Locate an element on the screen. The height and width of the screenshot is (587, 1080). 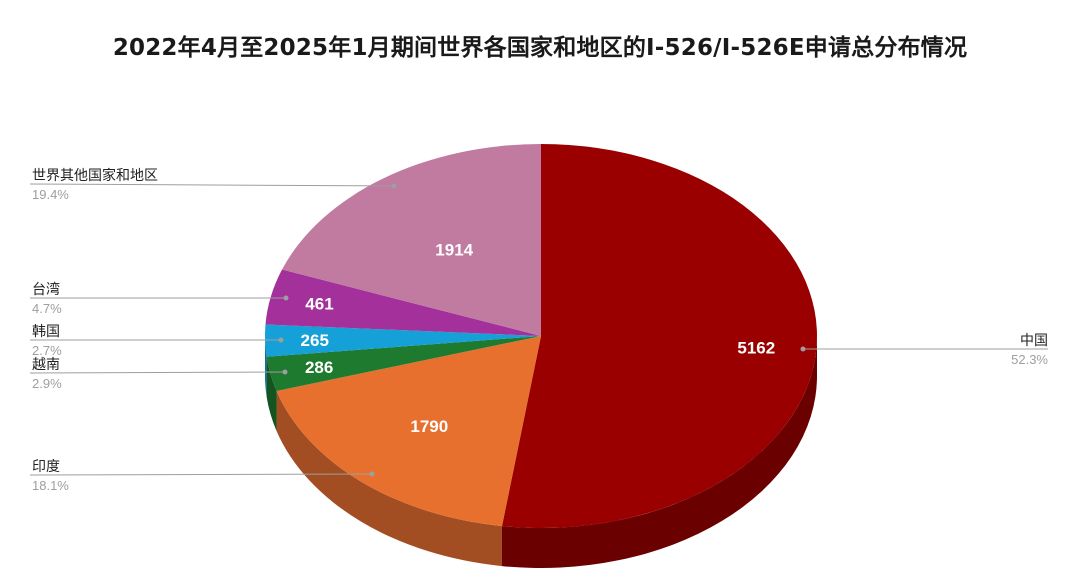
slice-value-label: 265 is located at coordinates (315, 340).